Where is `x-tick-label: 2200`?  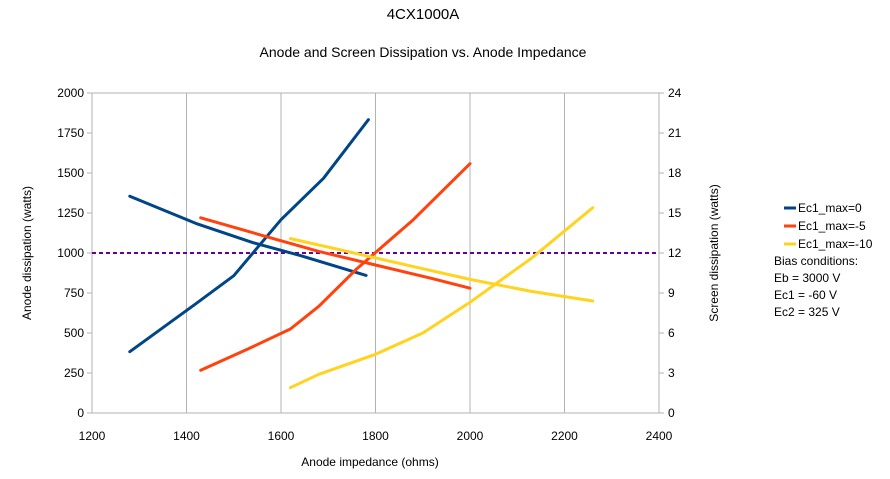
x-tick-label: 2200 is located at coordinates (564, 436).